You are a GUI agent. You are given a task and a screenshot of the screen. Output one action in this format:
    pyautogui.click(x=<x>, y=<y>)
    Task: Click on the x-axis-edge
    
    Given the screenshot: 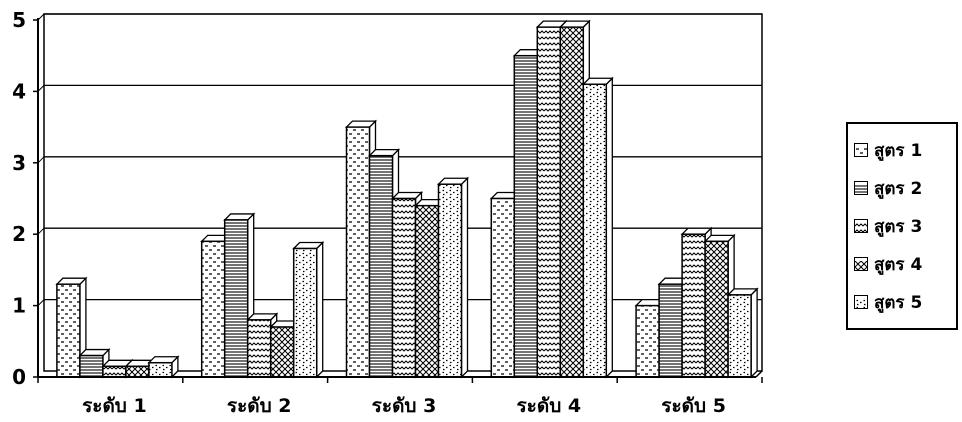 What is the action you would take?
    pyautogui.click(x=759, y=374)
    